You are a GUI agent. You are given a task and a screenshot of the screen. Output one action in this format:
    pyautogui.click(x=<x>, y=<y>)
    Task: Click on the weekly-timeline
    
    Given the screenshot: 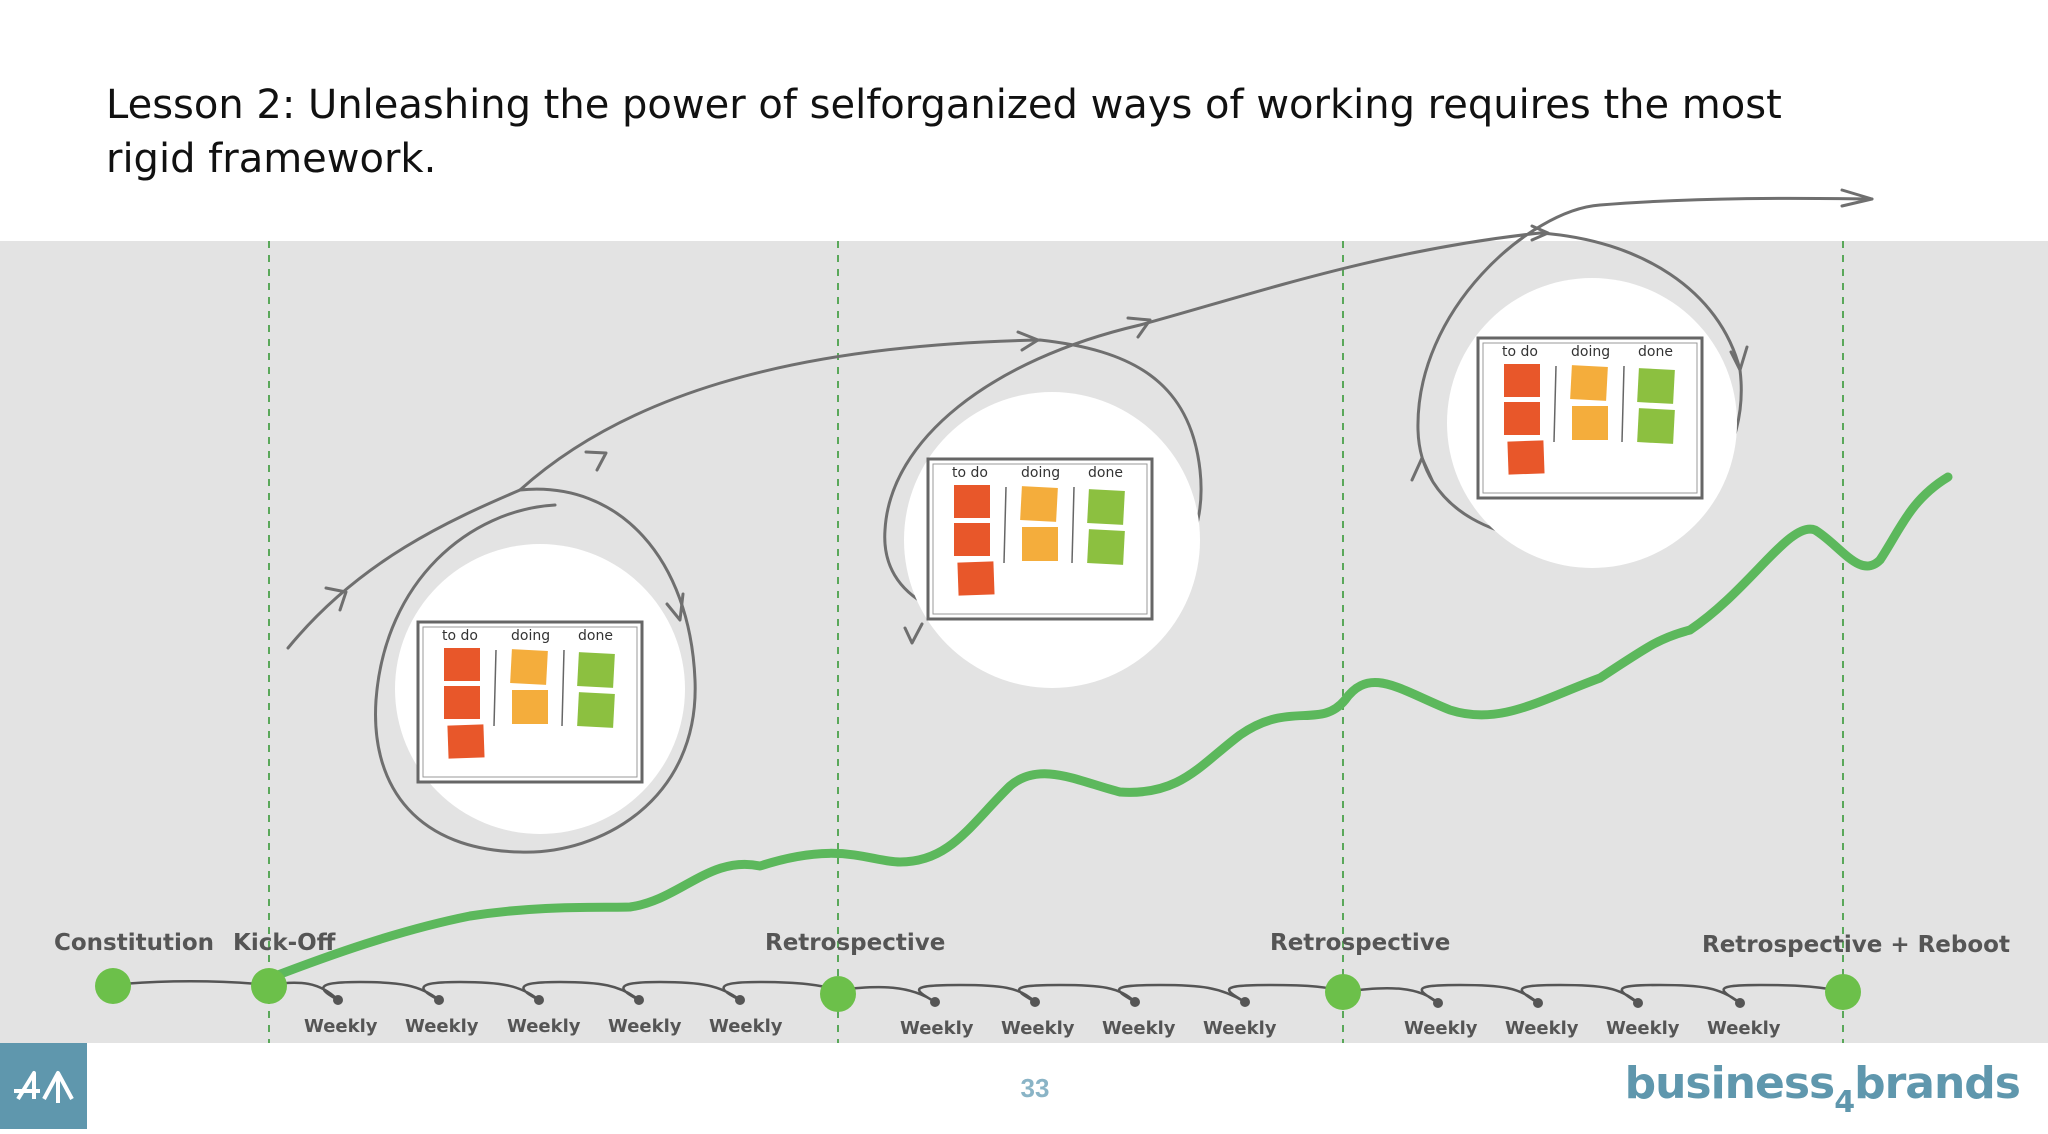 What is the action you would take?
    pyautogui.click(x=978, y=992)
    